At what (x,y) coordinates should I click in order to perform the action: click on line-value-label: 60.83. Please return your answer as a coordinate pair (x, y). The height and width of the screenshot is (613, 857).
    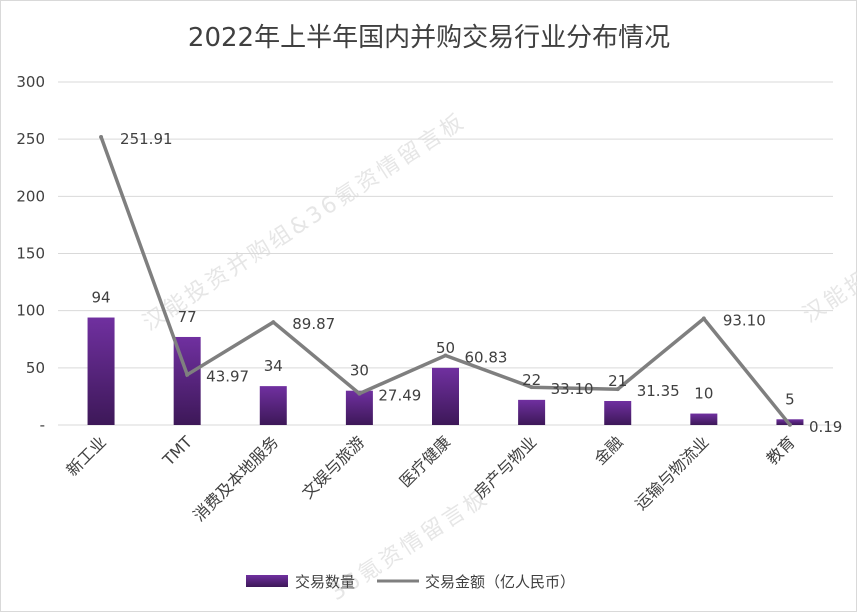
    Looking at the image, I should click on (486, 357).